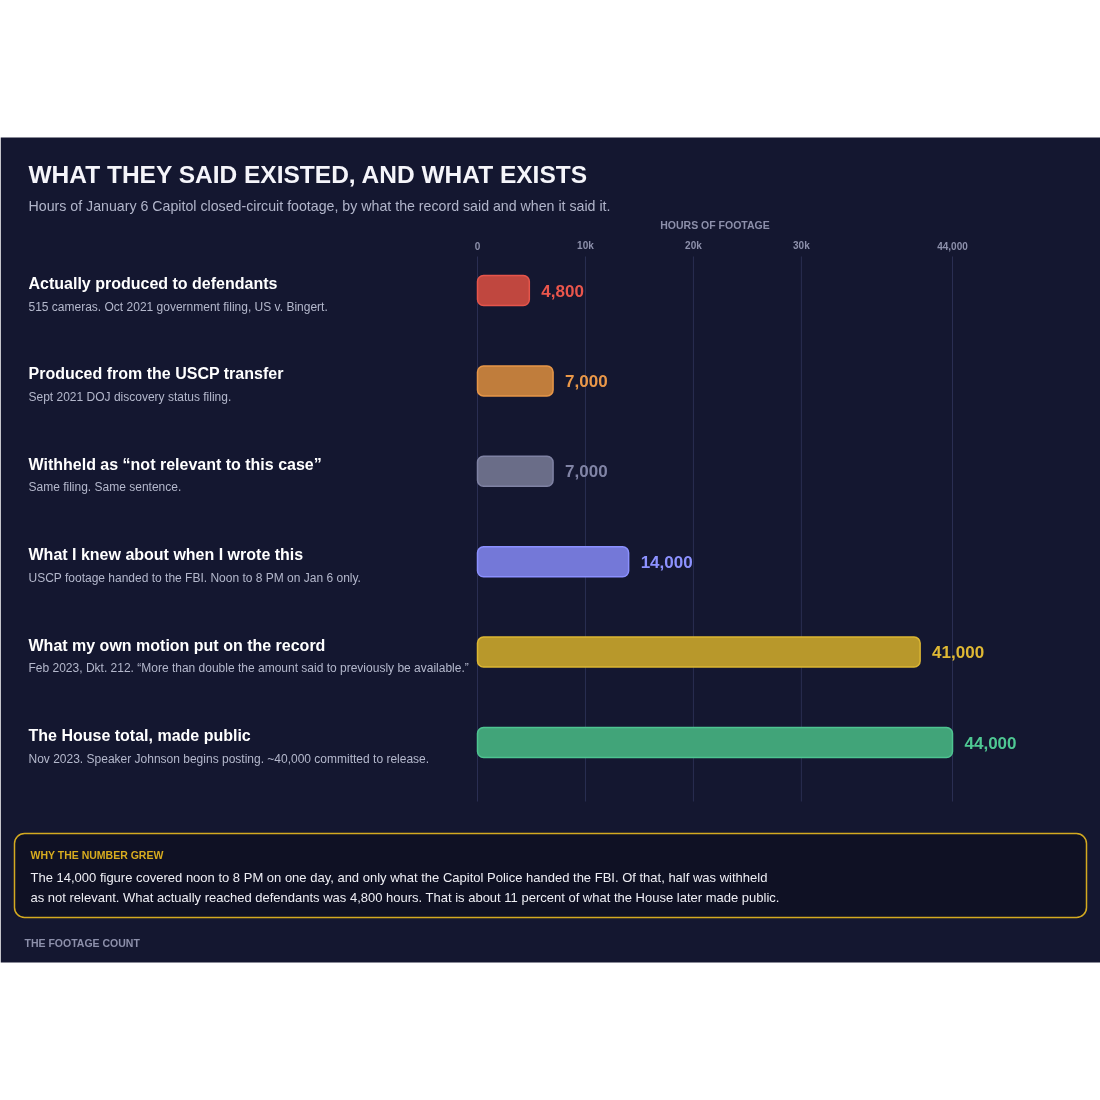  What do you see at coordinates (178, 294) in the screenshot?
I see `category-label: Actually produced to defendants 515 cameras. Oct 2021 government filing, US v. Bingert.` at bounding box center [178, 294].